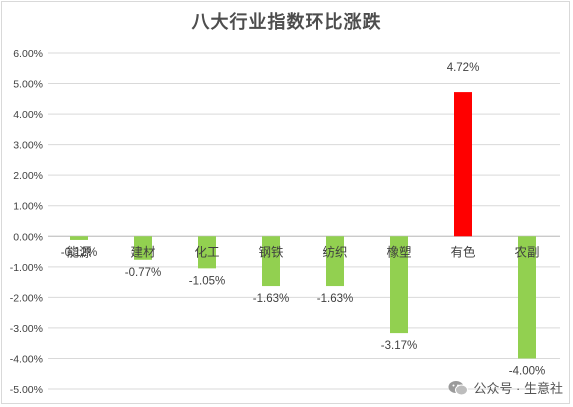  What do you see at coordinates (26, 329) in the screenshot?
I see `y-tick-label: -3.00%` at bounding box center [26, 329].